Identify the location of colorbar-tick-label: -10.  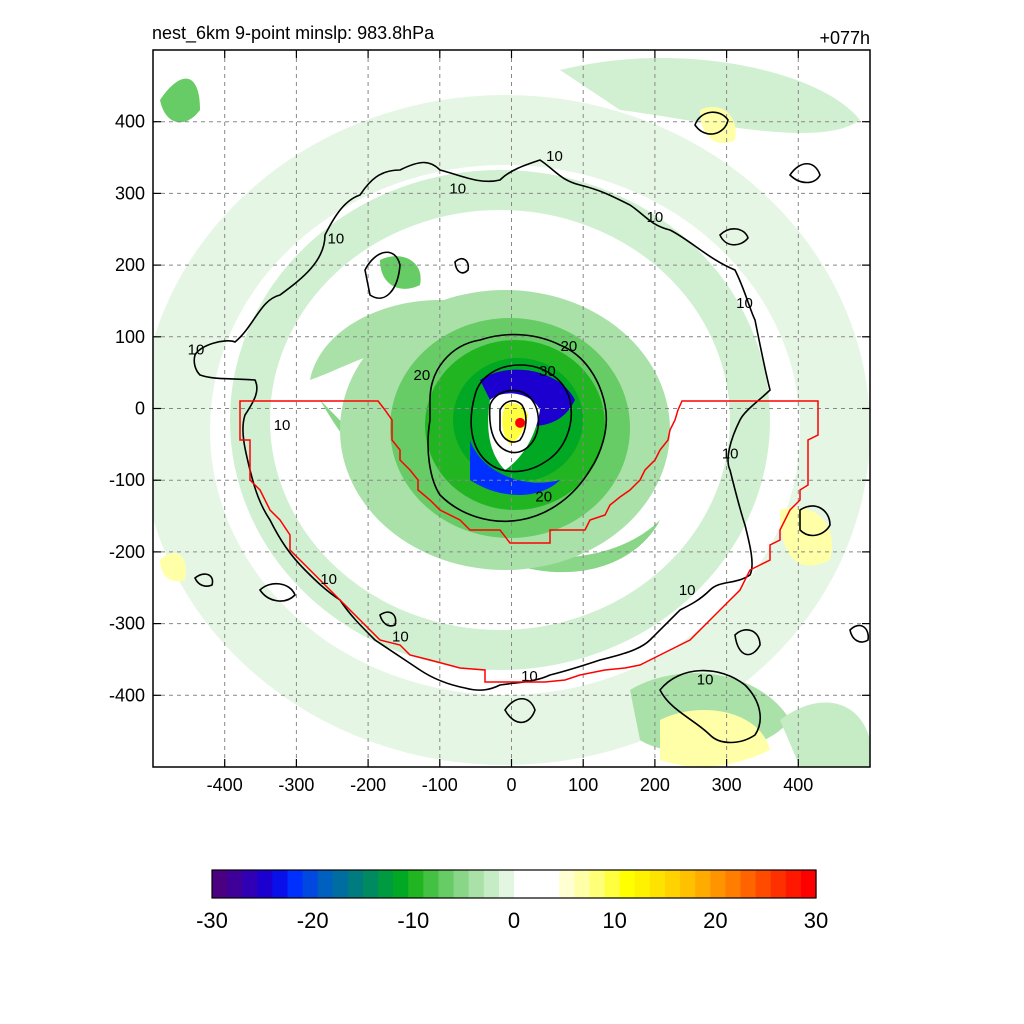
(413, 920).